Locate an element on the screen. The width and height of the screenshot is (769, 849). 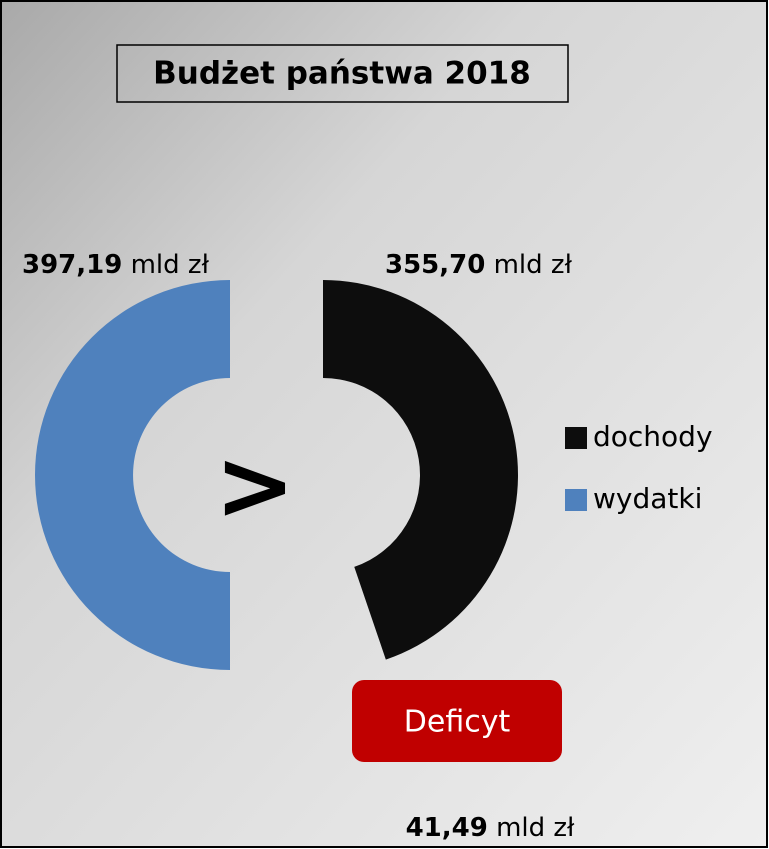
deficit-unit is located at coordinates (492, 828).